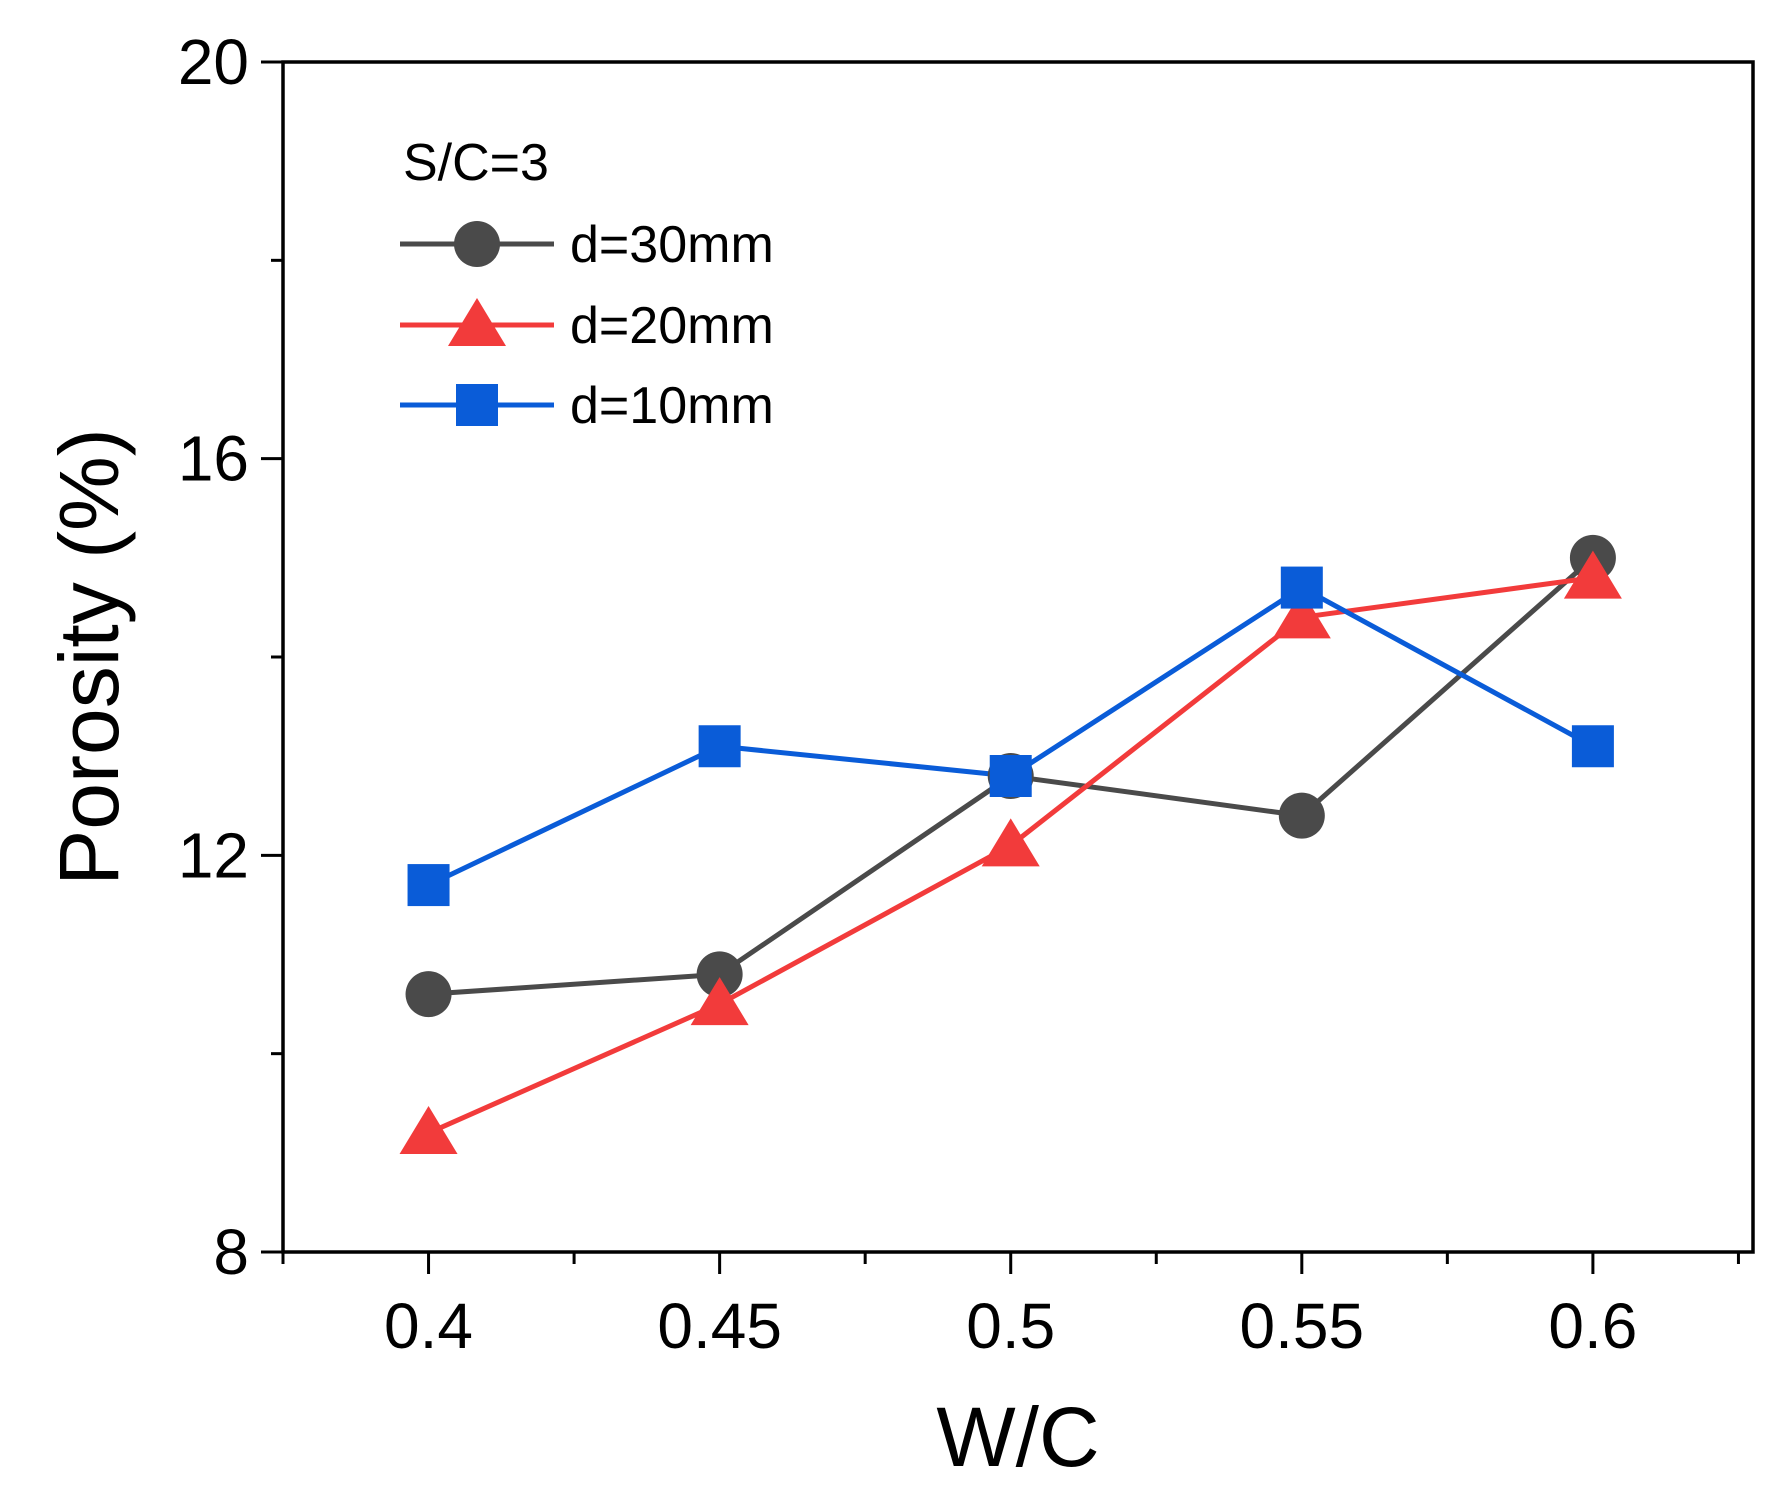 This screenshot has width=1771, height=1493. I want to click on legend: S/C=3 d=30mm d=20mm d=10mm, so click(587, 284).